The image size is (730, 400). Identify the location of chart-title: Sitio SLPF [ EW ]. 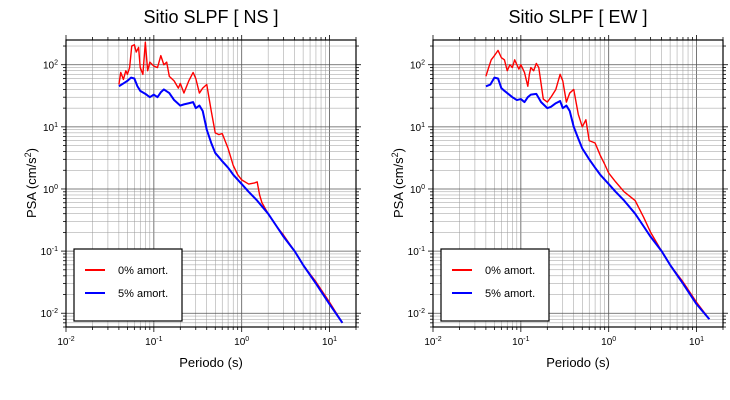
(577, 17).